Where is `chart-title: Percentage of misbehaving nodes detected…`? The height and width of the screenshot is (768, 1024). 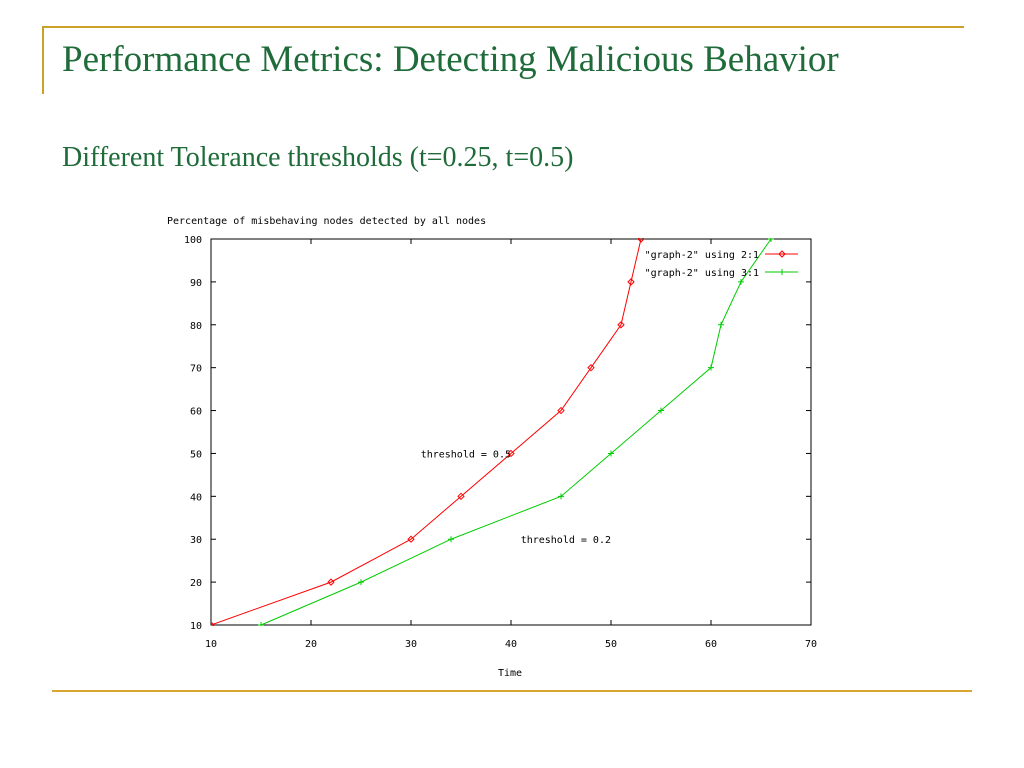 chart-title: Percentage of misbehaving nodes detected… is located at coordinates (326, 221).